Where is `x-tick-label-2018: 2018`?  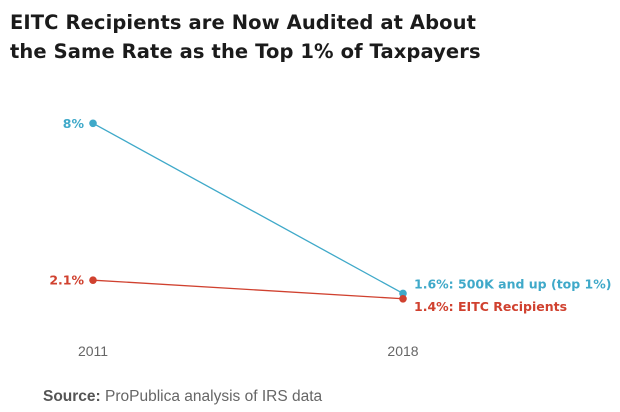 x-tick-label-2018: 2018 is located at coordinates (402, 351).